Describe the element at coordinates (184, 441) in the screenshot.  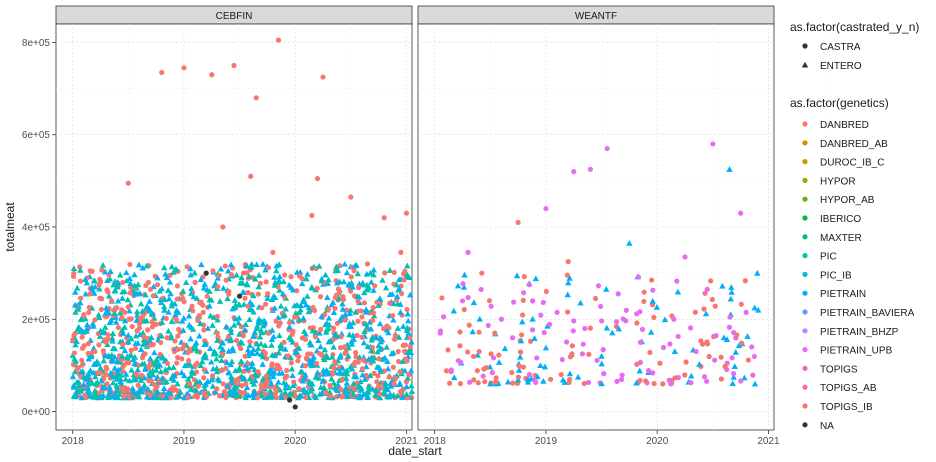
I see `x-tick-label: 2019` at that location.